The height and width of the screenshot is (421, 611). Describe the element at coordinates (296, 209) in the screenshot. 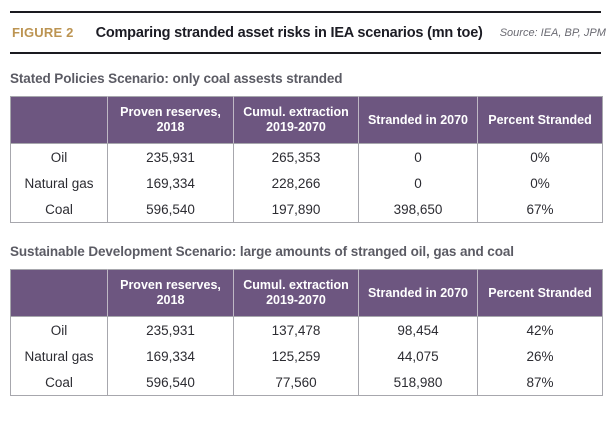

I see `value-cell: 197,890` at that location.